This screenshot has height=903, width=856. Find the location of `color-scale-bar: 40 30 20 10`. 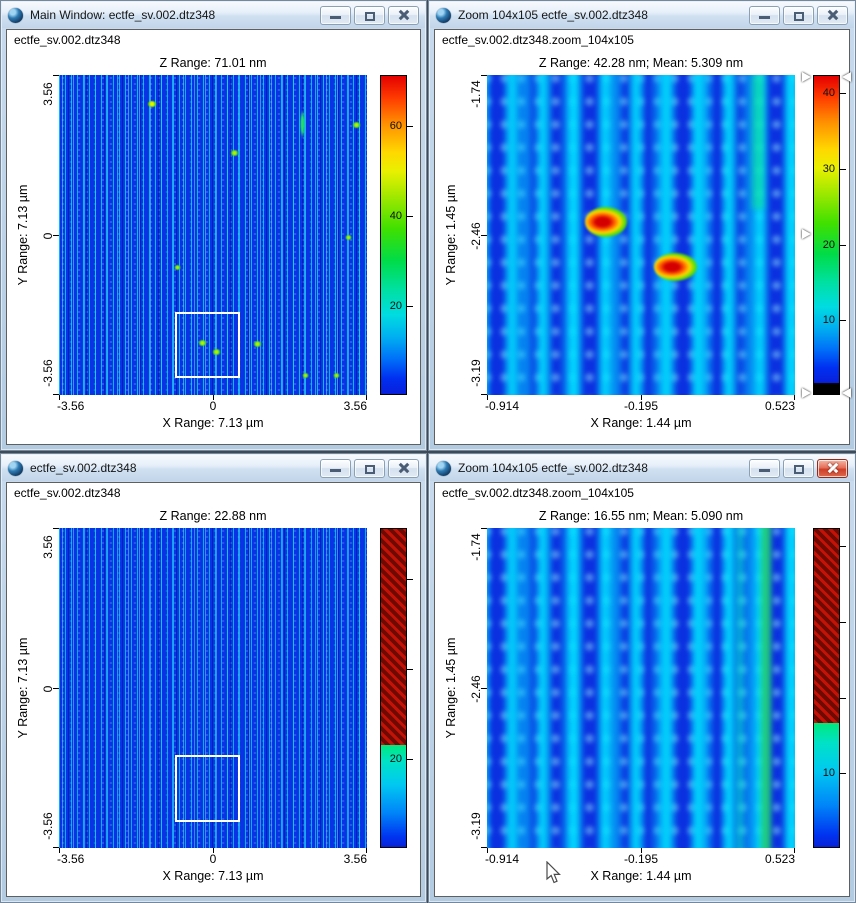

color-scale-bar: 40 30 20 10 is located at coordinates (826, 235).